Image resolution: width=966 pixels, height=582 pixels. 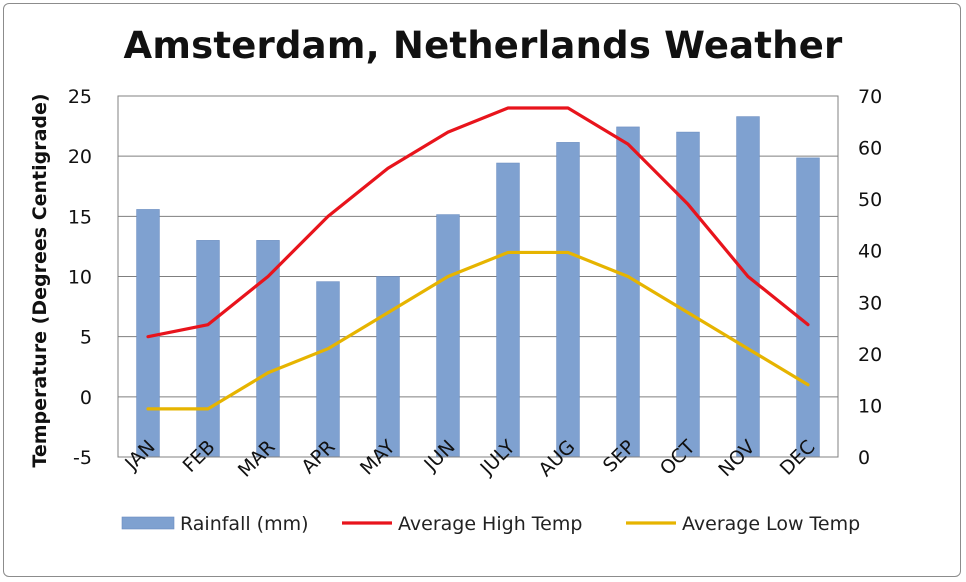 I want to click on y2-tick-label: 50, so click(x=870, y=200).